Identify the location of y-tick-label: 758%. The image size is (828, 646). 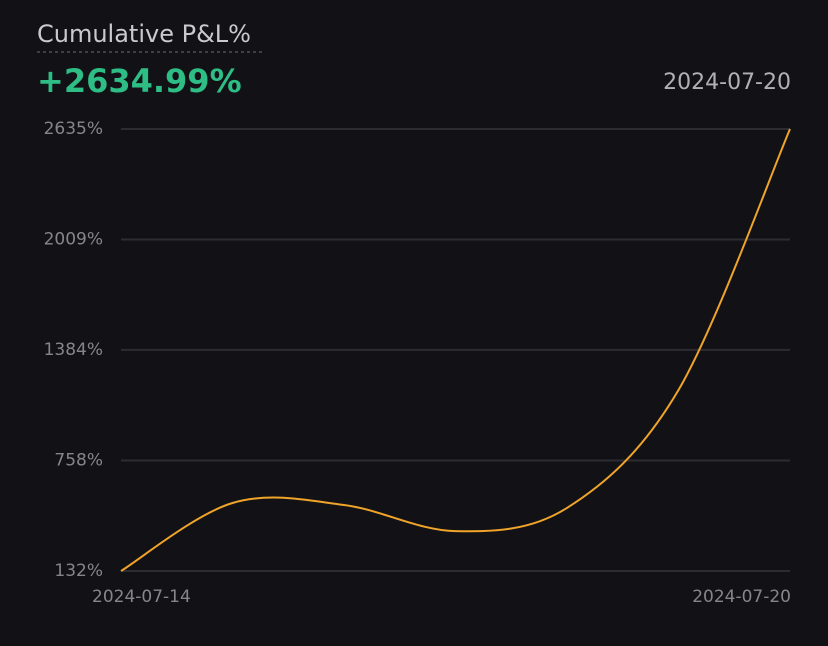
(78, 460).